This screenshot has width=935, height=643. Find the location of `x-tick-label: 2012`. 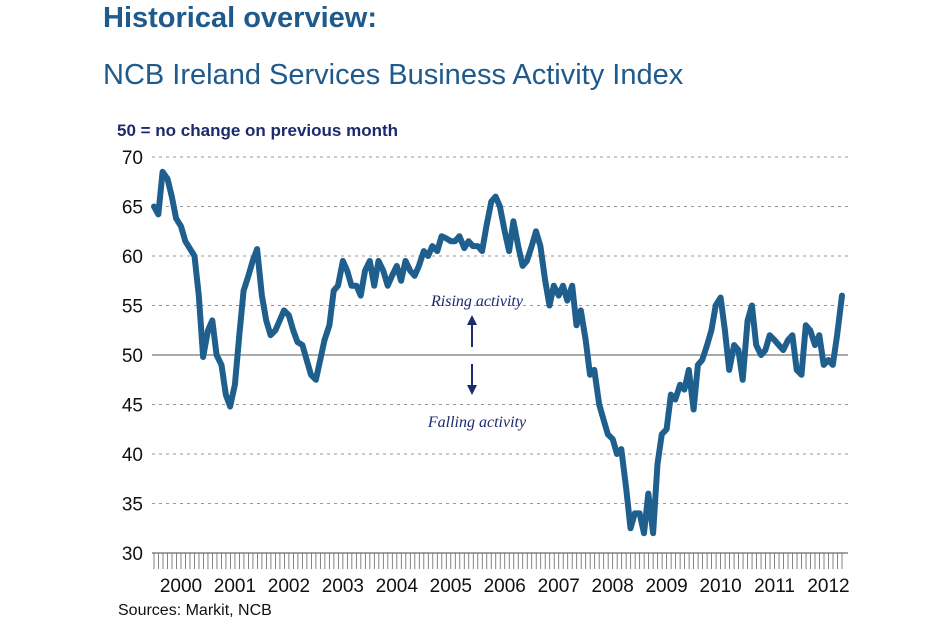

x-tick-label: 2012 is located at coordinates (828, 586).